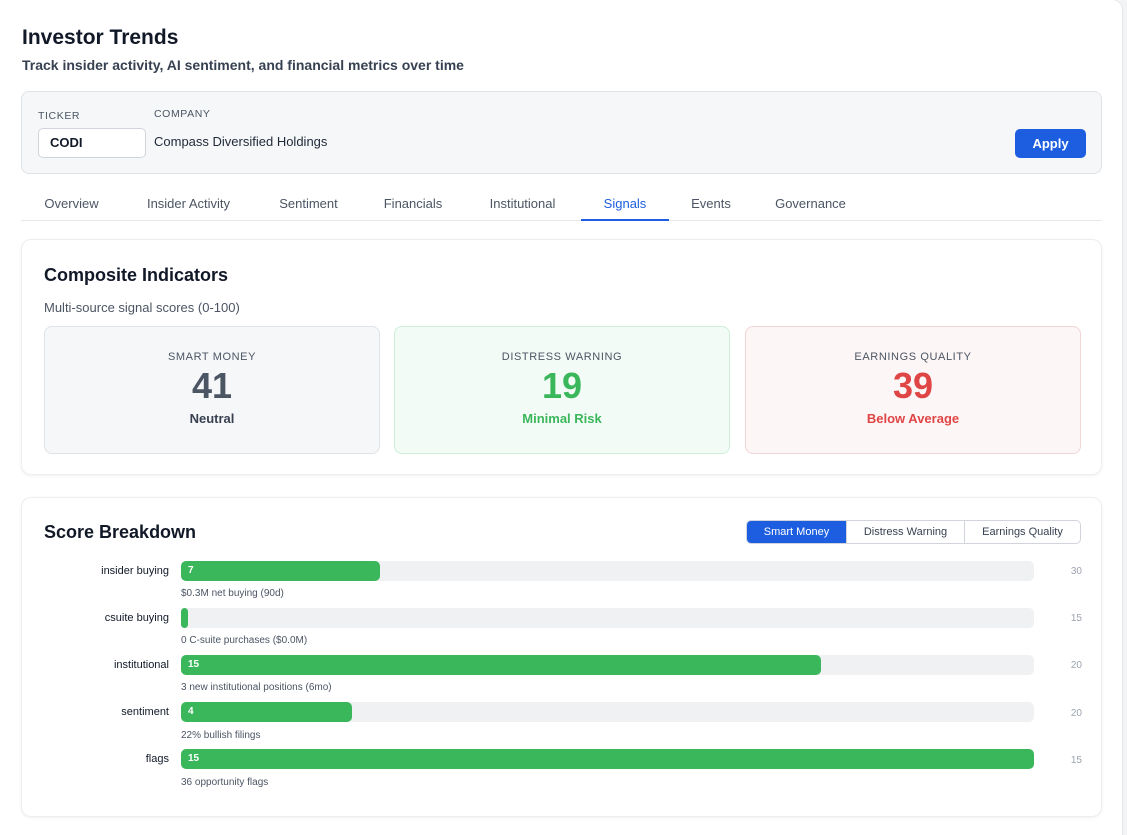  I want to click on indicator-state: Neutral, so click(212, 418).